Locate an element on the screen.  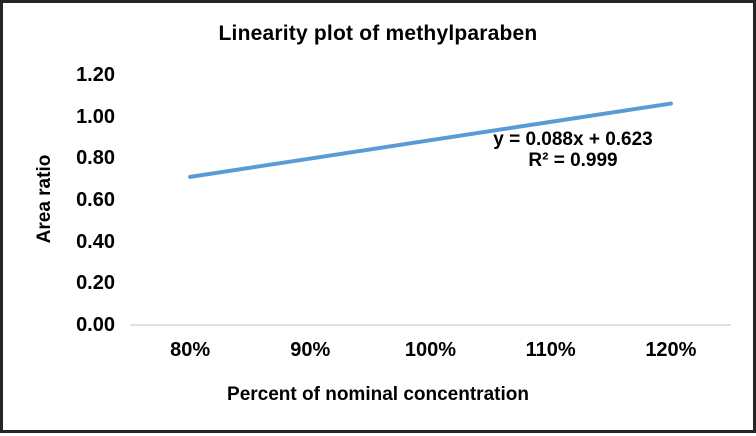
x-tick-label: 120% is located at coordinates (671, 350).